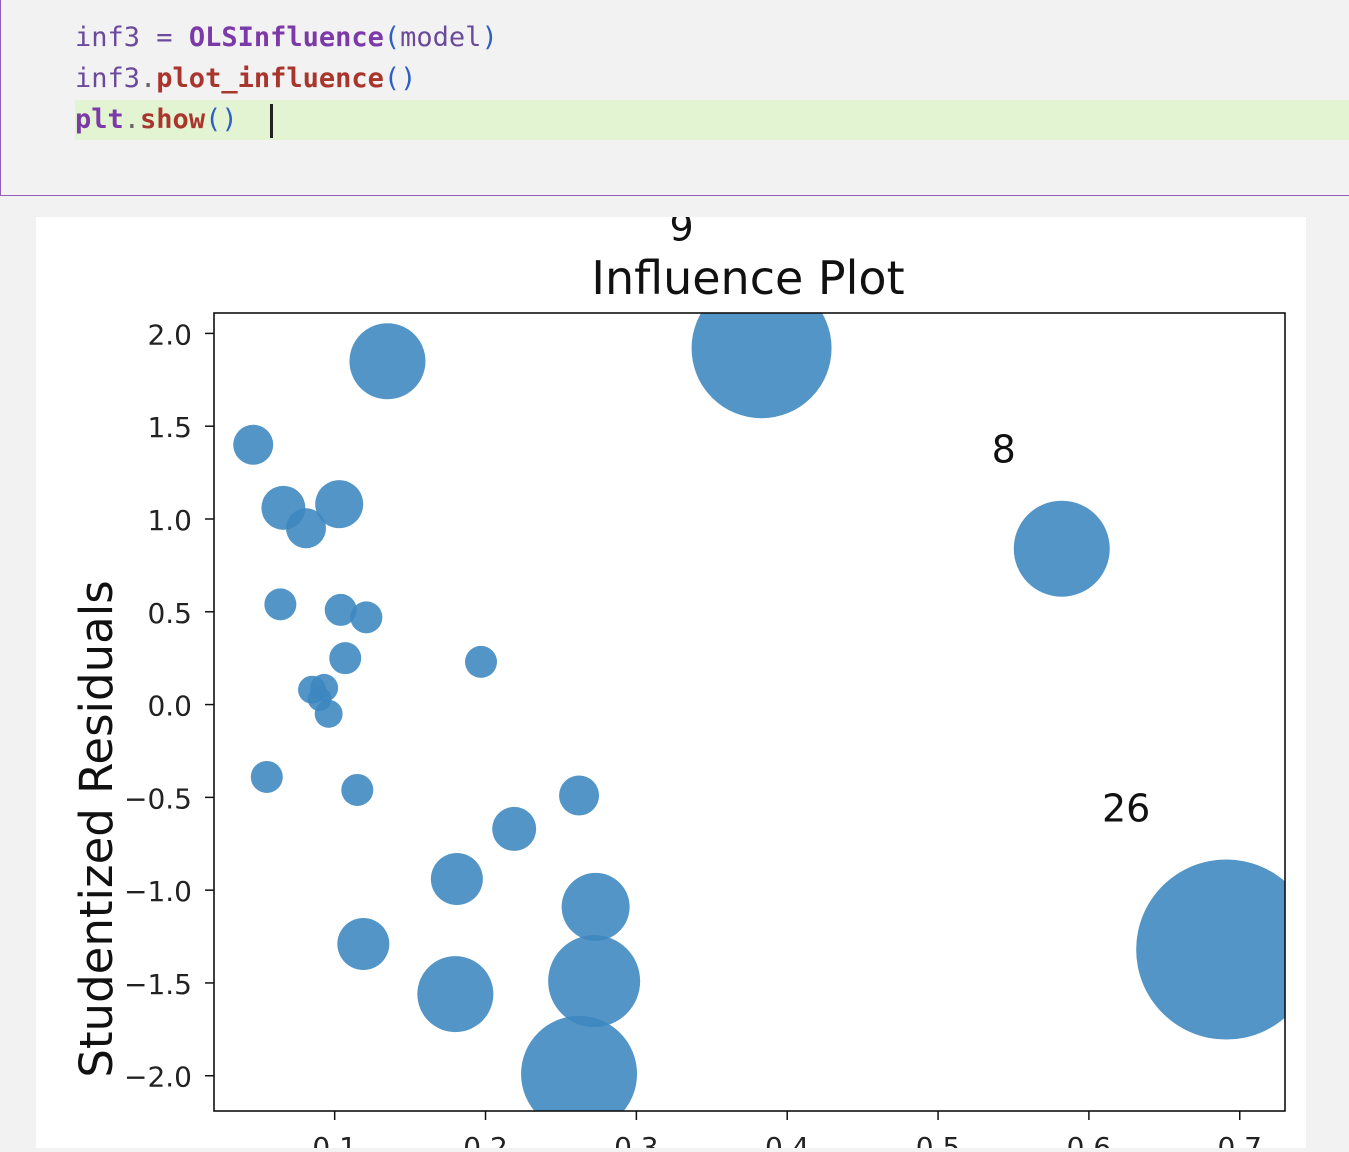 This screenshot has width=1349, height=1152. What do you see at coordinates (99, 119) in the screenshot?
I see `code-token: plt` at bounding box center [99, 119].